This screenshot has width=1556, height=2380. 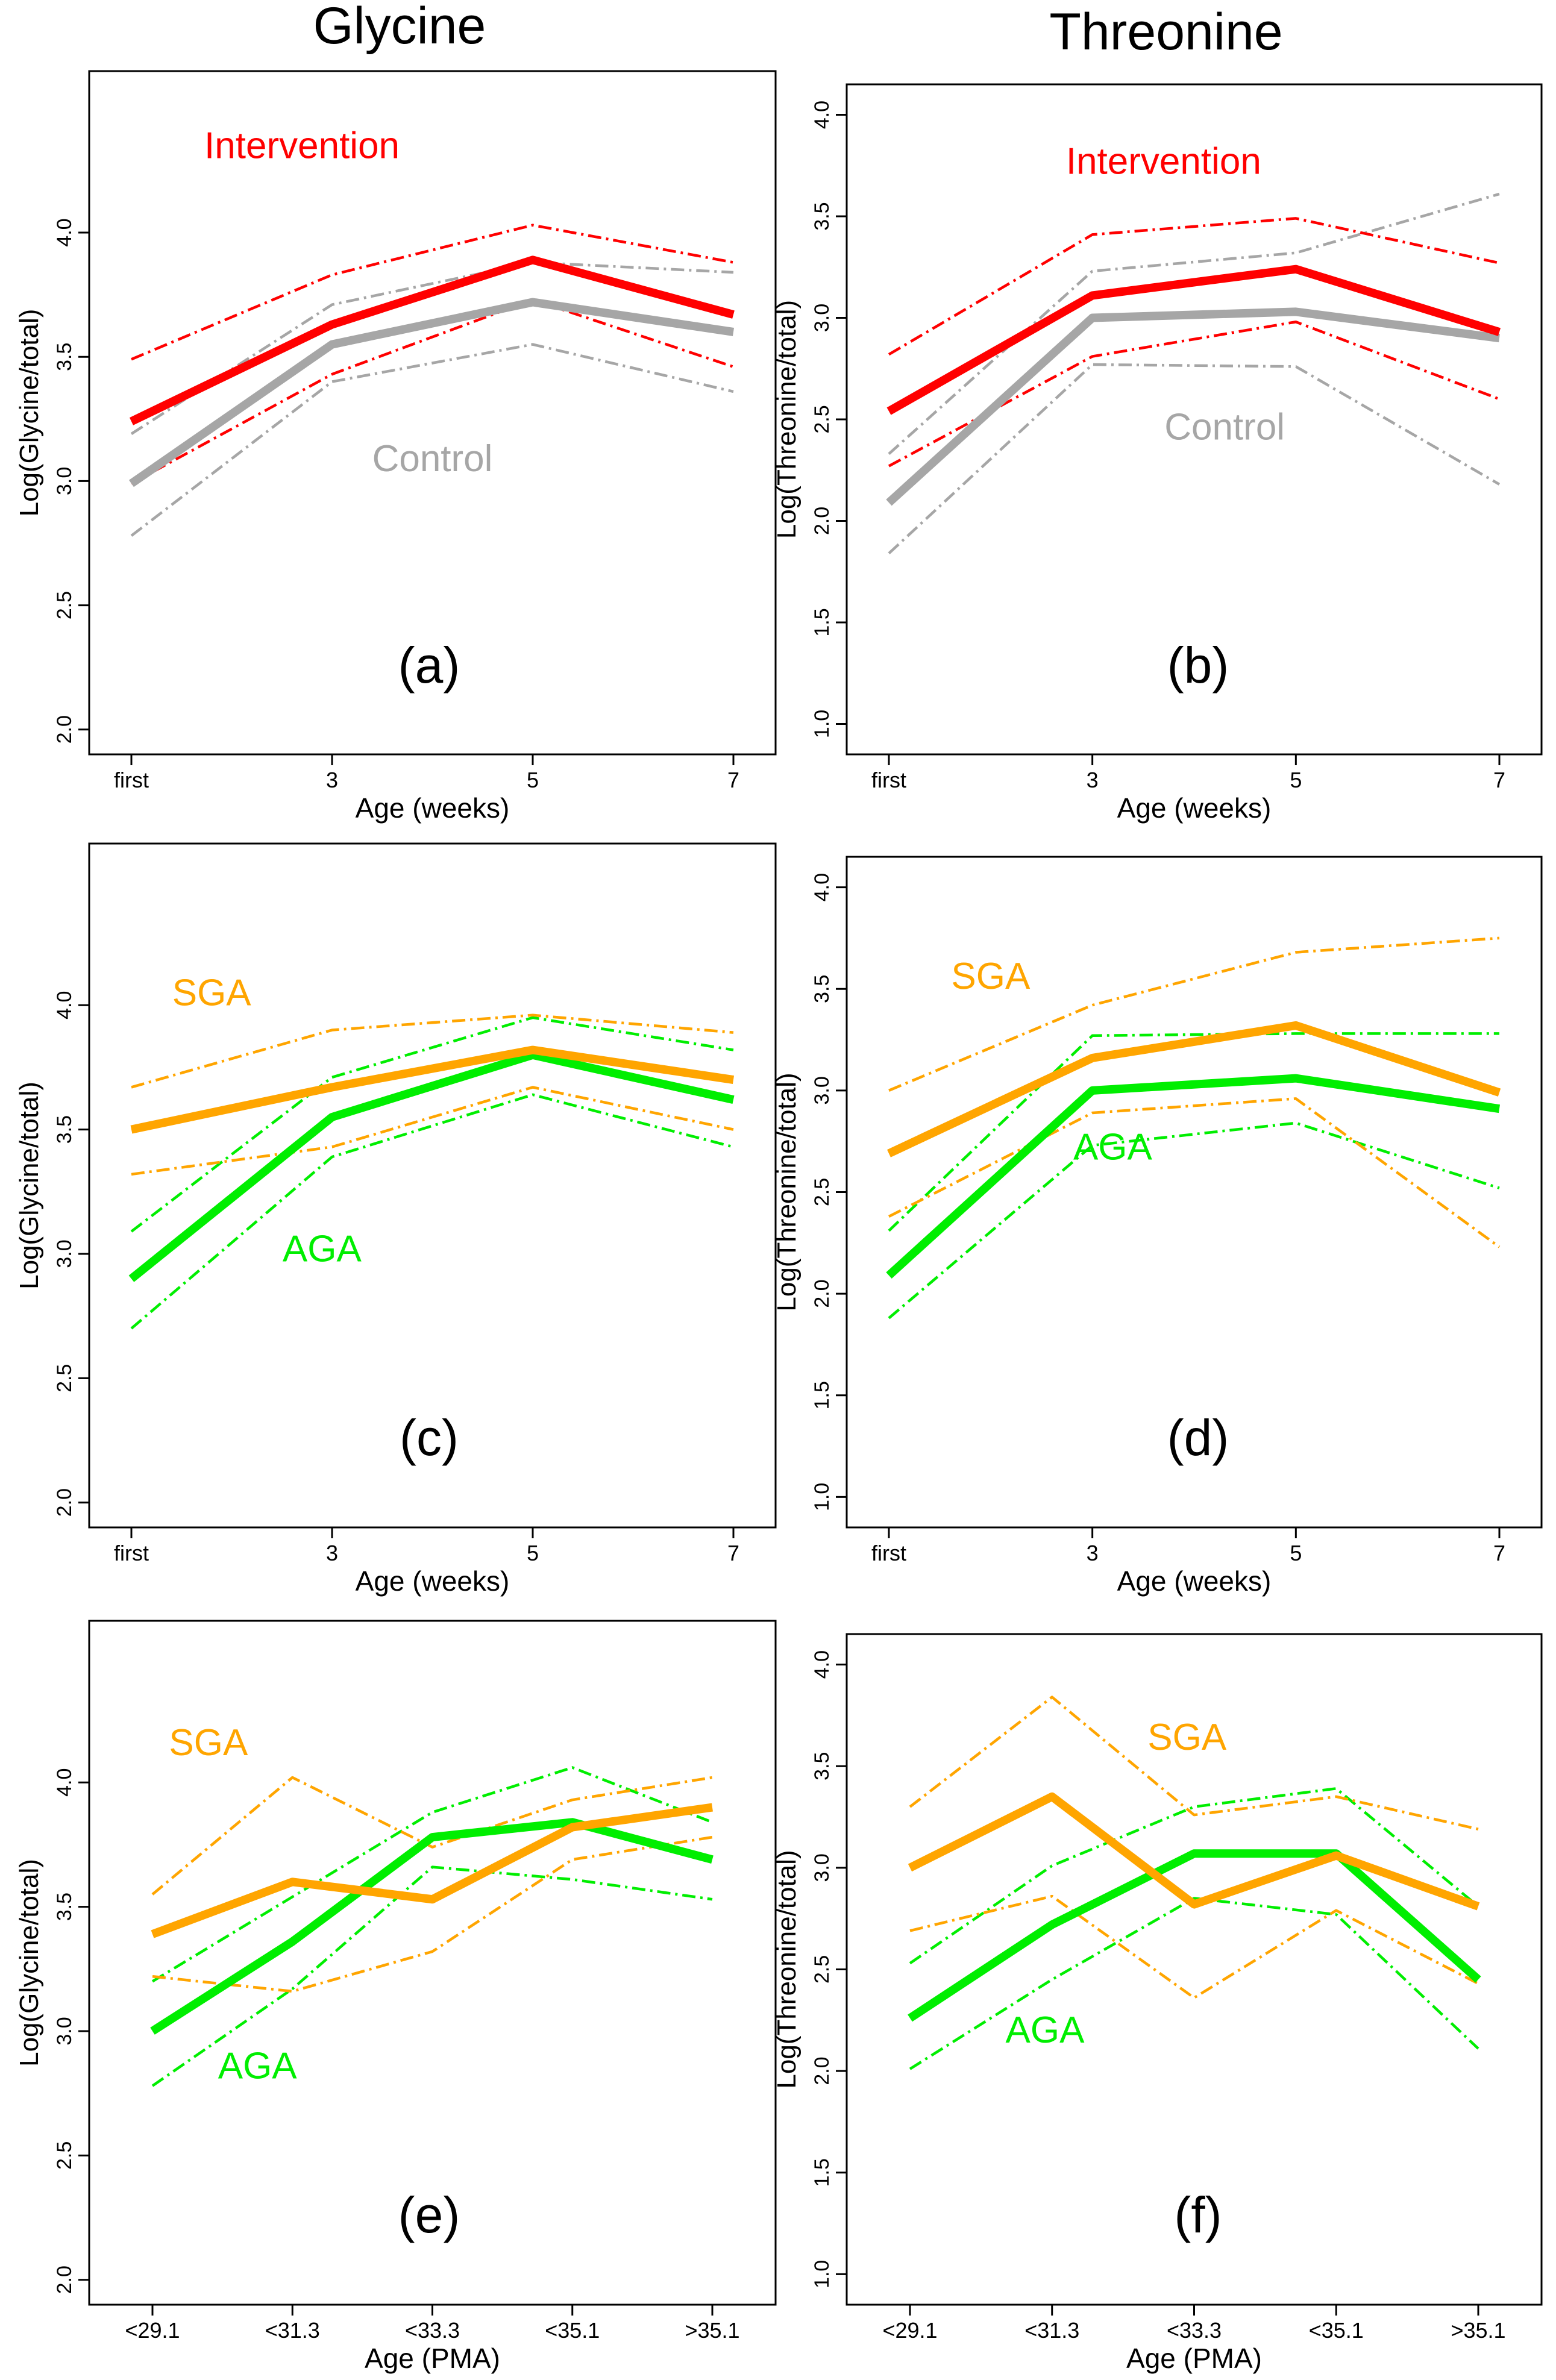 I want to click on y-axis-title: Log(Threonine/total), so click(x=787, y=419).